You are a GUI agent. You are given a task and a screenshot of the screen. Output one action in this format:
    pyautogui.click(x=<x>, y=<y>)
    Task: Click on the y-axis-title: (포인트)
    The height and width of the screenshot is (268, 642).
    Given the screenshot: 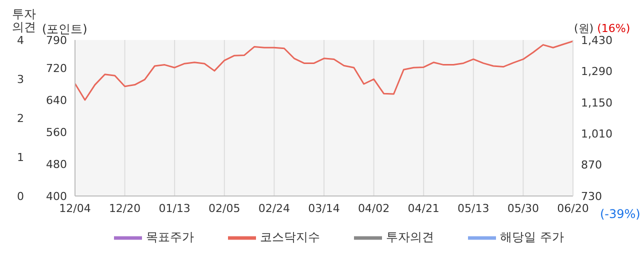 What is the action you would take?
    pyautogui.click(x=65, y=28)
    